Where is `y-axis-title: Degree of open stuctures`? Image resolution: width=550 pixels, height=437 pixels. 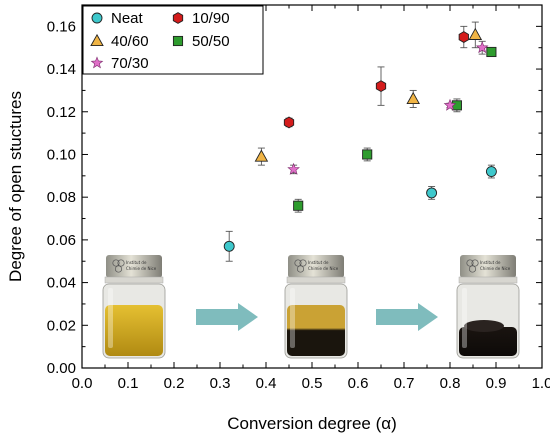
y-axis-title: Degree of open stuctures is located at coordinates (15, 186).